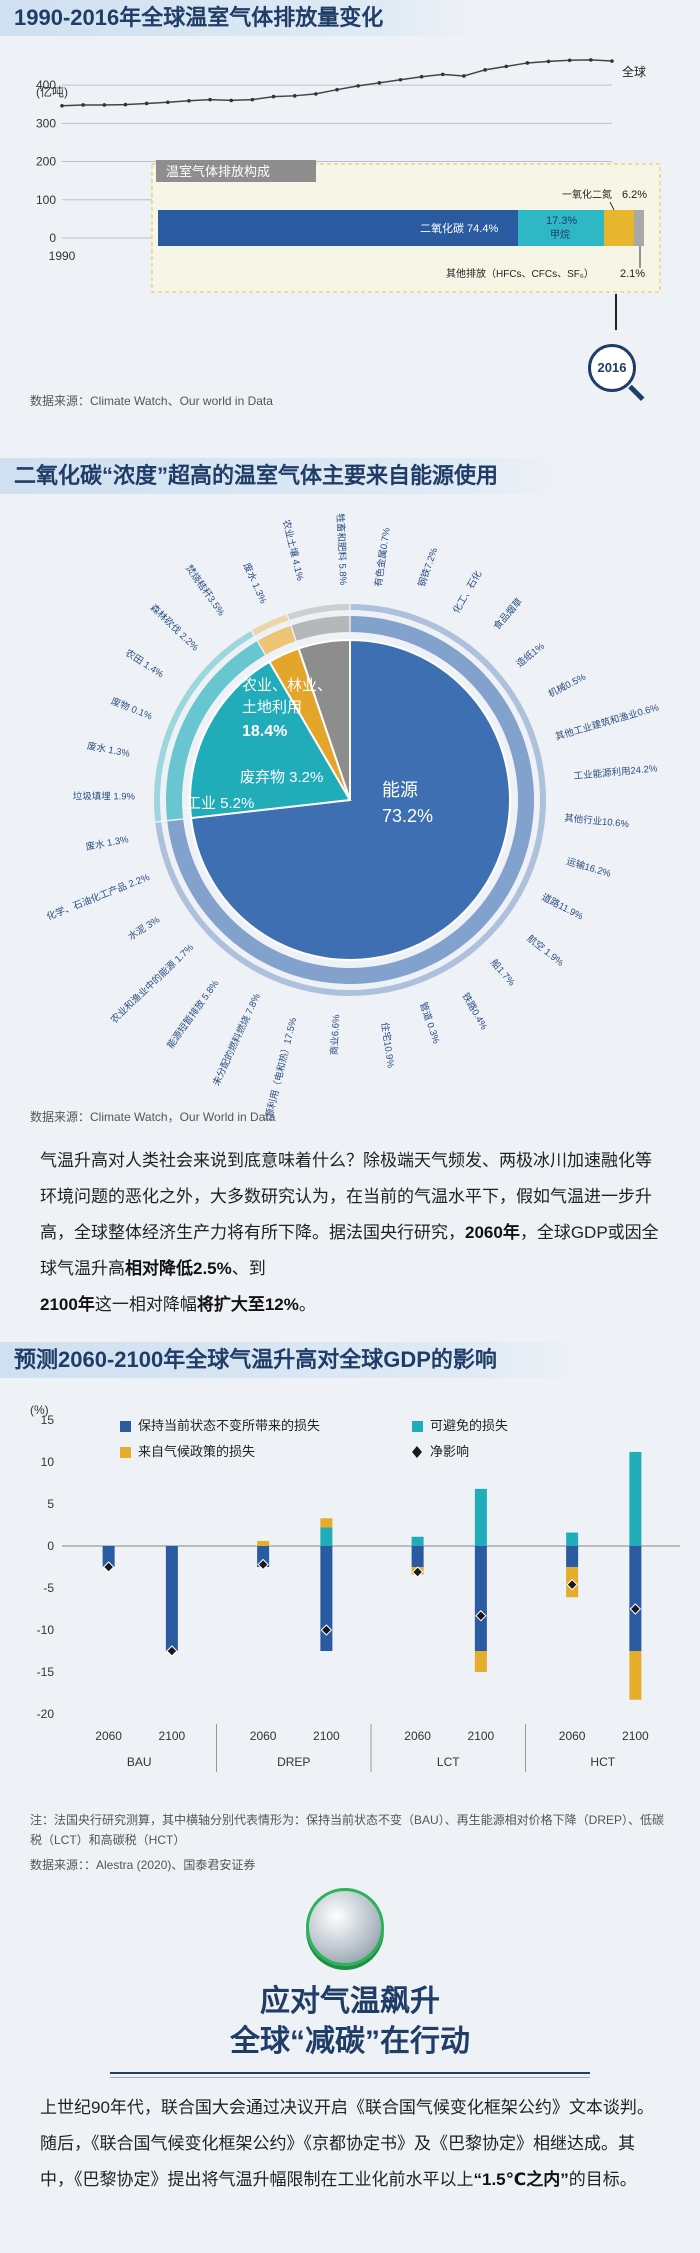 This screenshot has width=700, height=2253. Describe the element at coordinates (144, 664) in the screenshot. I see `outer-category-label: 农田 1.4%` at that location.